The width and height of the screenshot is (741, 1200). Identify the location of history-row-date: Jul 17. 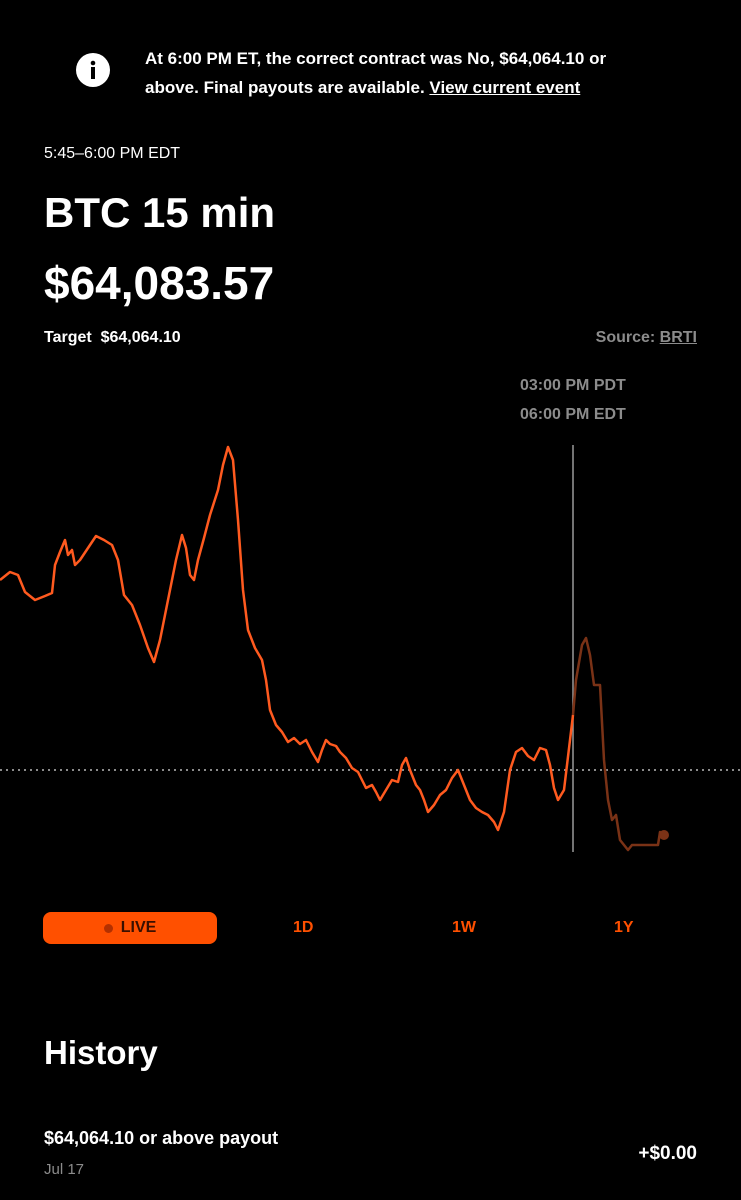
(64, 1169).